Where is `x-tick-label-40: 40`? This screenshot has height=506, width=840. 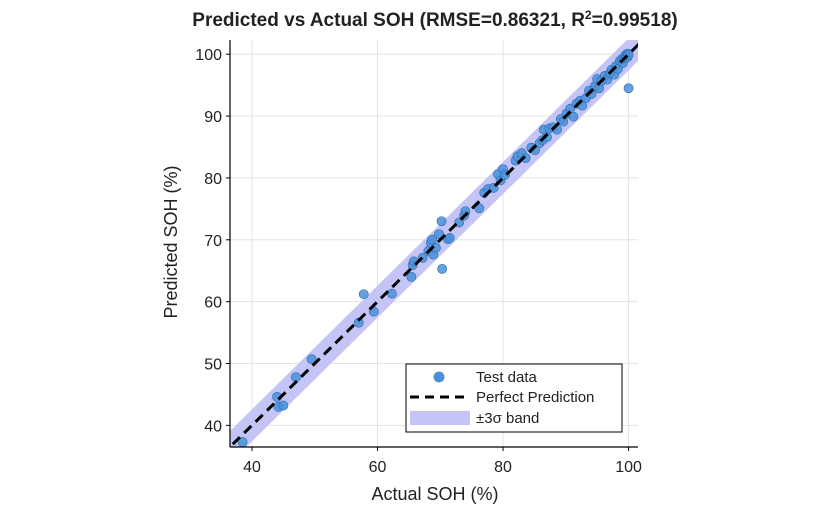 x-tick-label-40: 40 is located at coordinates (252, 467).